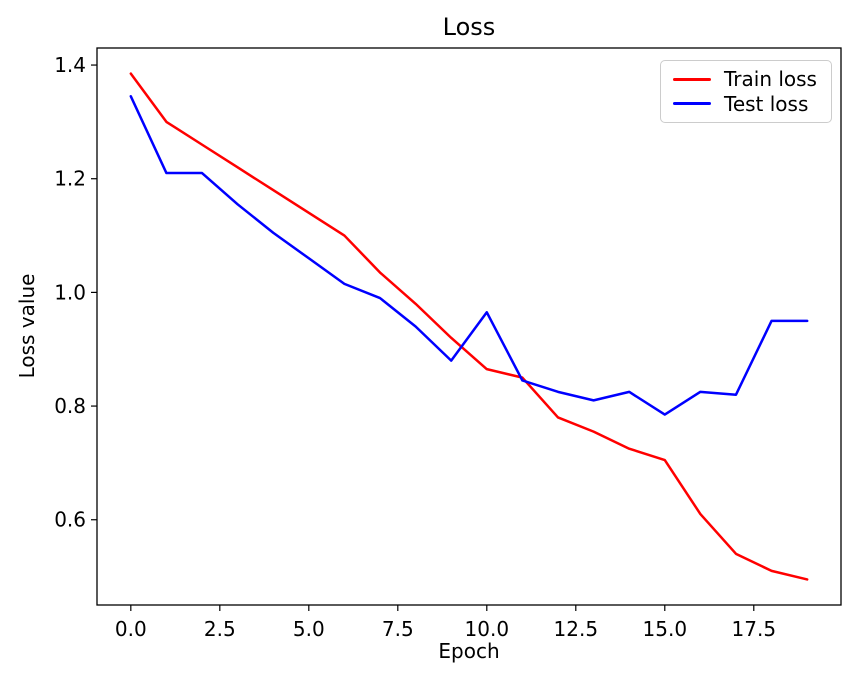 Image resolution: width=856 pixels, height=677 pixels. What do you see at coordinates (487, 629) in the screenshot?
I see `x-axis-tick-label: 10.0` at bounding box center [487, 629].